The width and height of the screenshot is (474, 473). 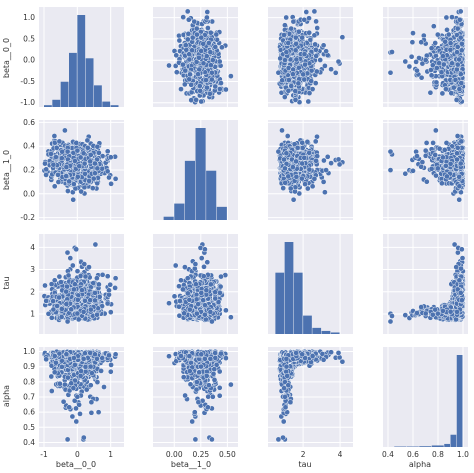 What do you see at coordinates (29, 122) in the screenshot?
I see `y-tick-label: 0.6` at bounding box center [29, 122].